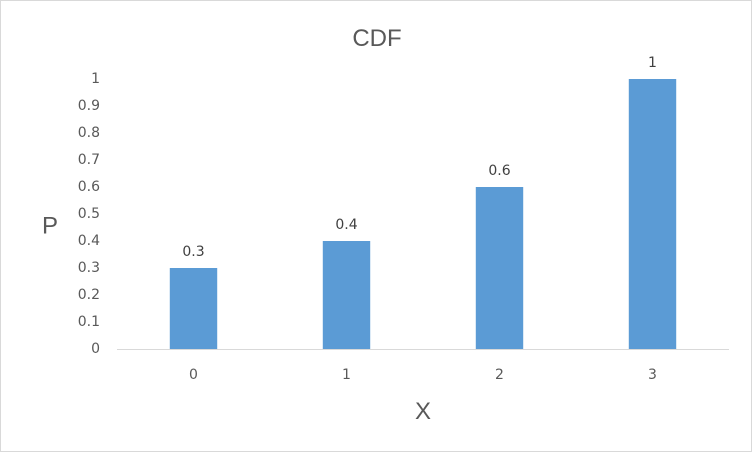 This screenshot has width=752, height=453. I want to click on y-axis-title: P, so click(50, 225).